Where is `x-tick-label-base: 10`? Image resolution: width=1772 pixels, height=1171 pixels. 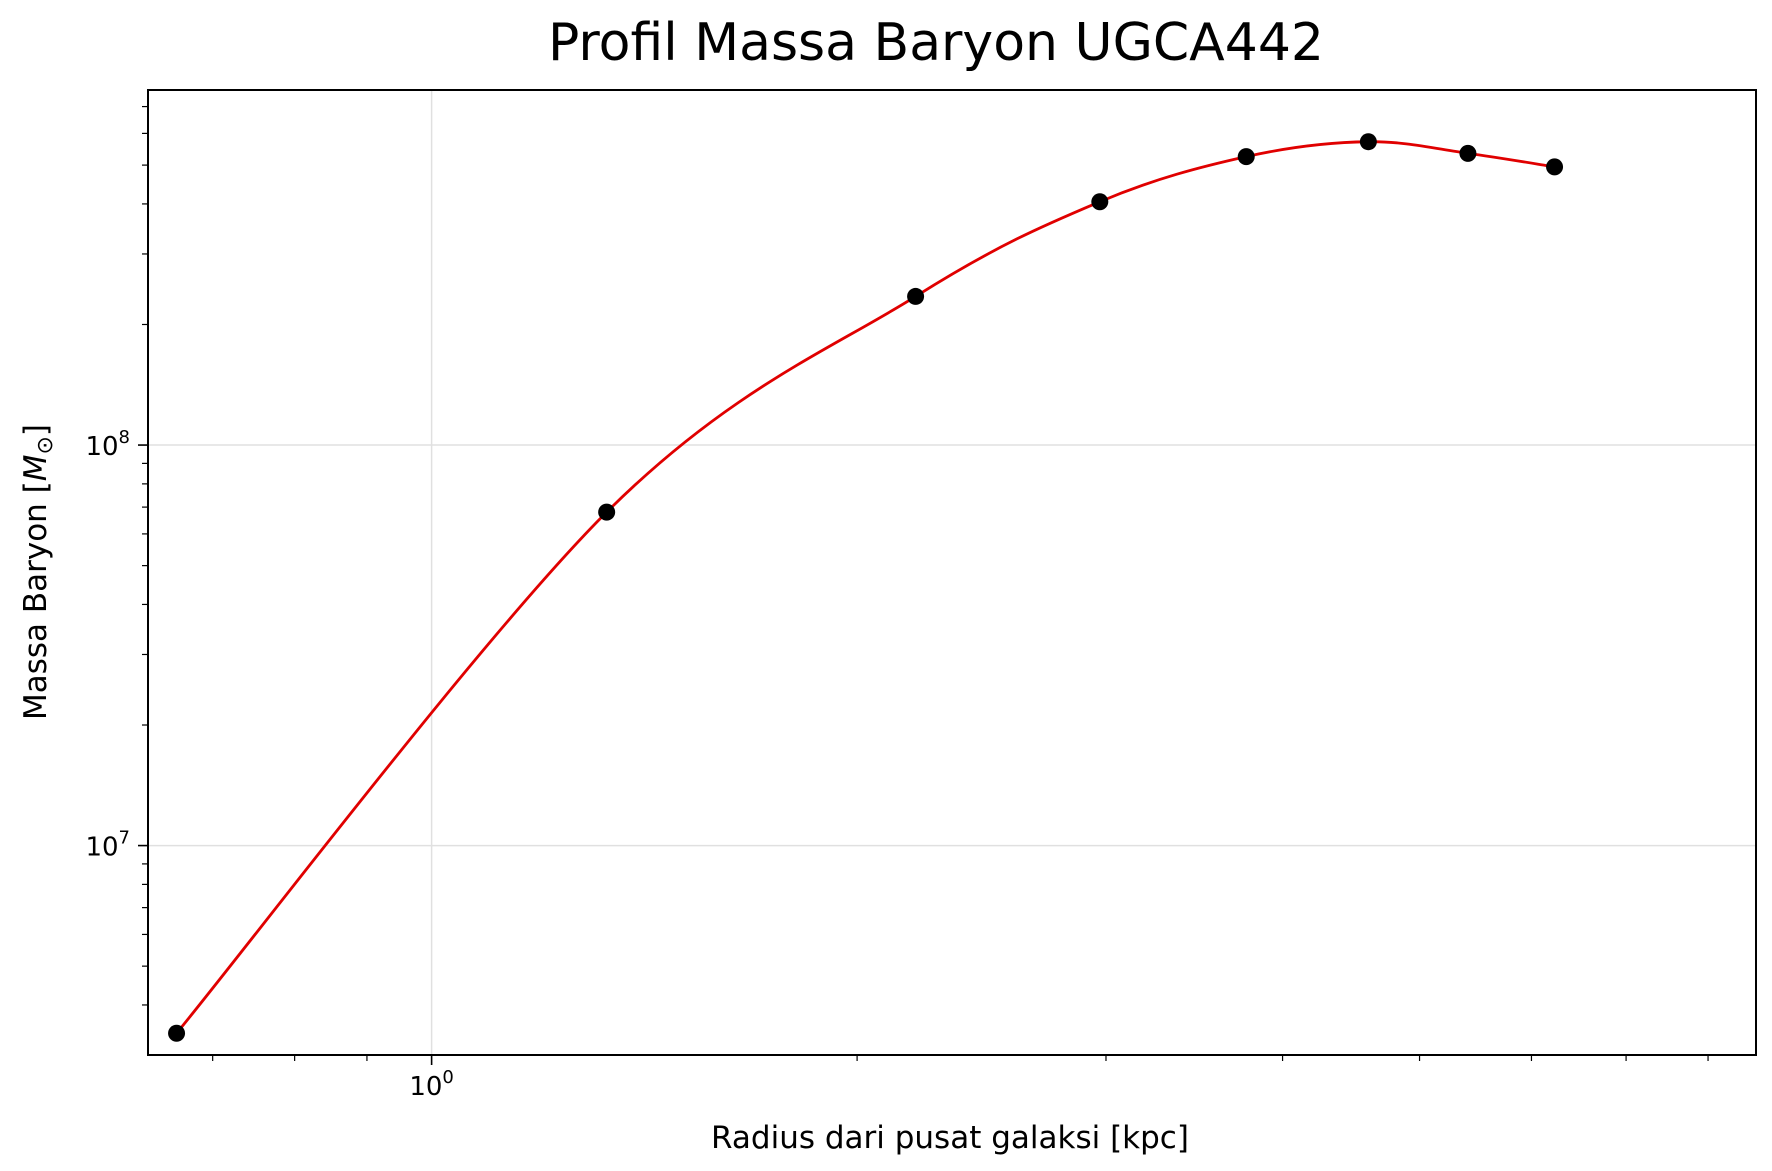 x-tick-label-base: 10 is located at coordinates (425, 1087).